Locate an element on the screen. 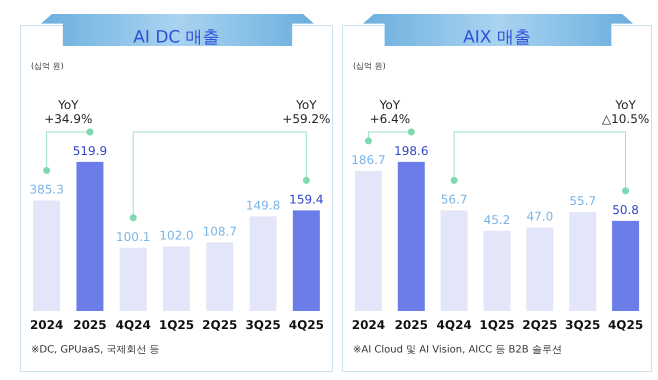  data-label: 186.7 is located at coordinates (368, 159).